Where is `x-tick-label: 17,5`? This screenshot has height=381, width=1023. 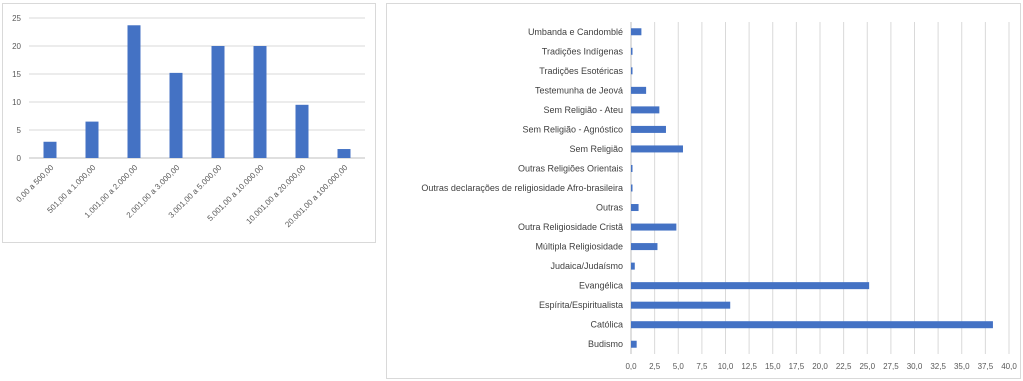
x-tick-label: 17,5 is located at coordinates (797, 366).